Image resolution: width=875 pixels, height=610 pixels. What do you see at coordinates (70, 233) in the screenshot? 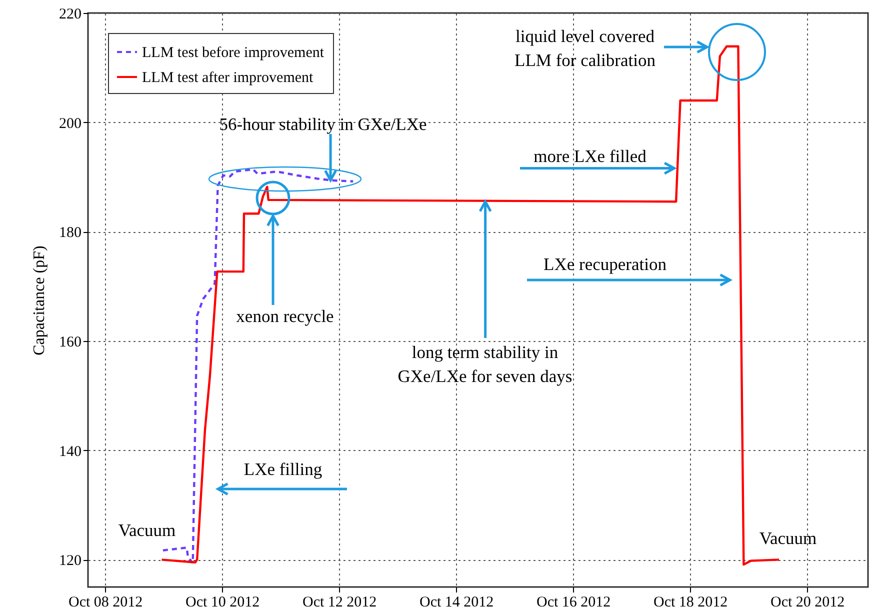
I see `y-tick-label: 180` at bounding box center [70, 233].